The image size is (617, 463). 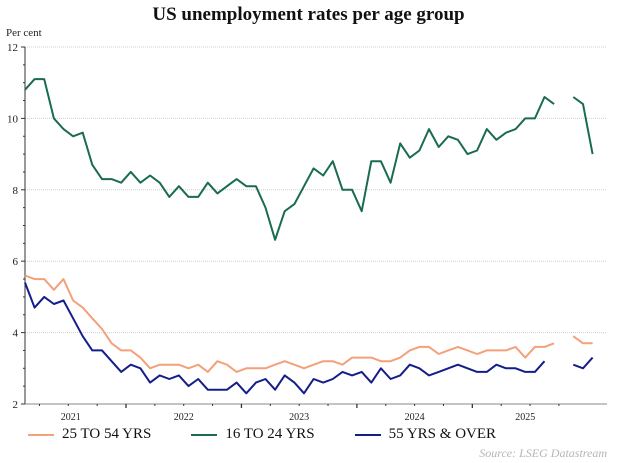 What do you see at coordinates (367, 434) in the screenshot?
I see `legend-swatch-55-over` at bounding box center [367, 434].